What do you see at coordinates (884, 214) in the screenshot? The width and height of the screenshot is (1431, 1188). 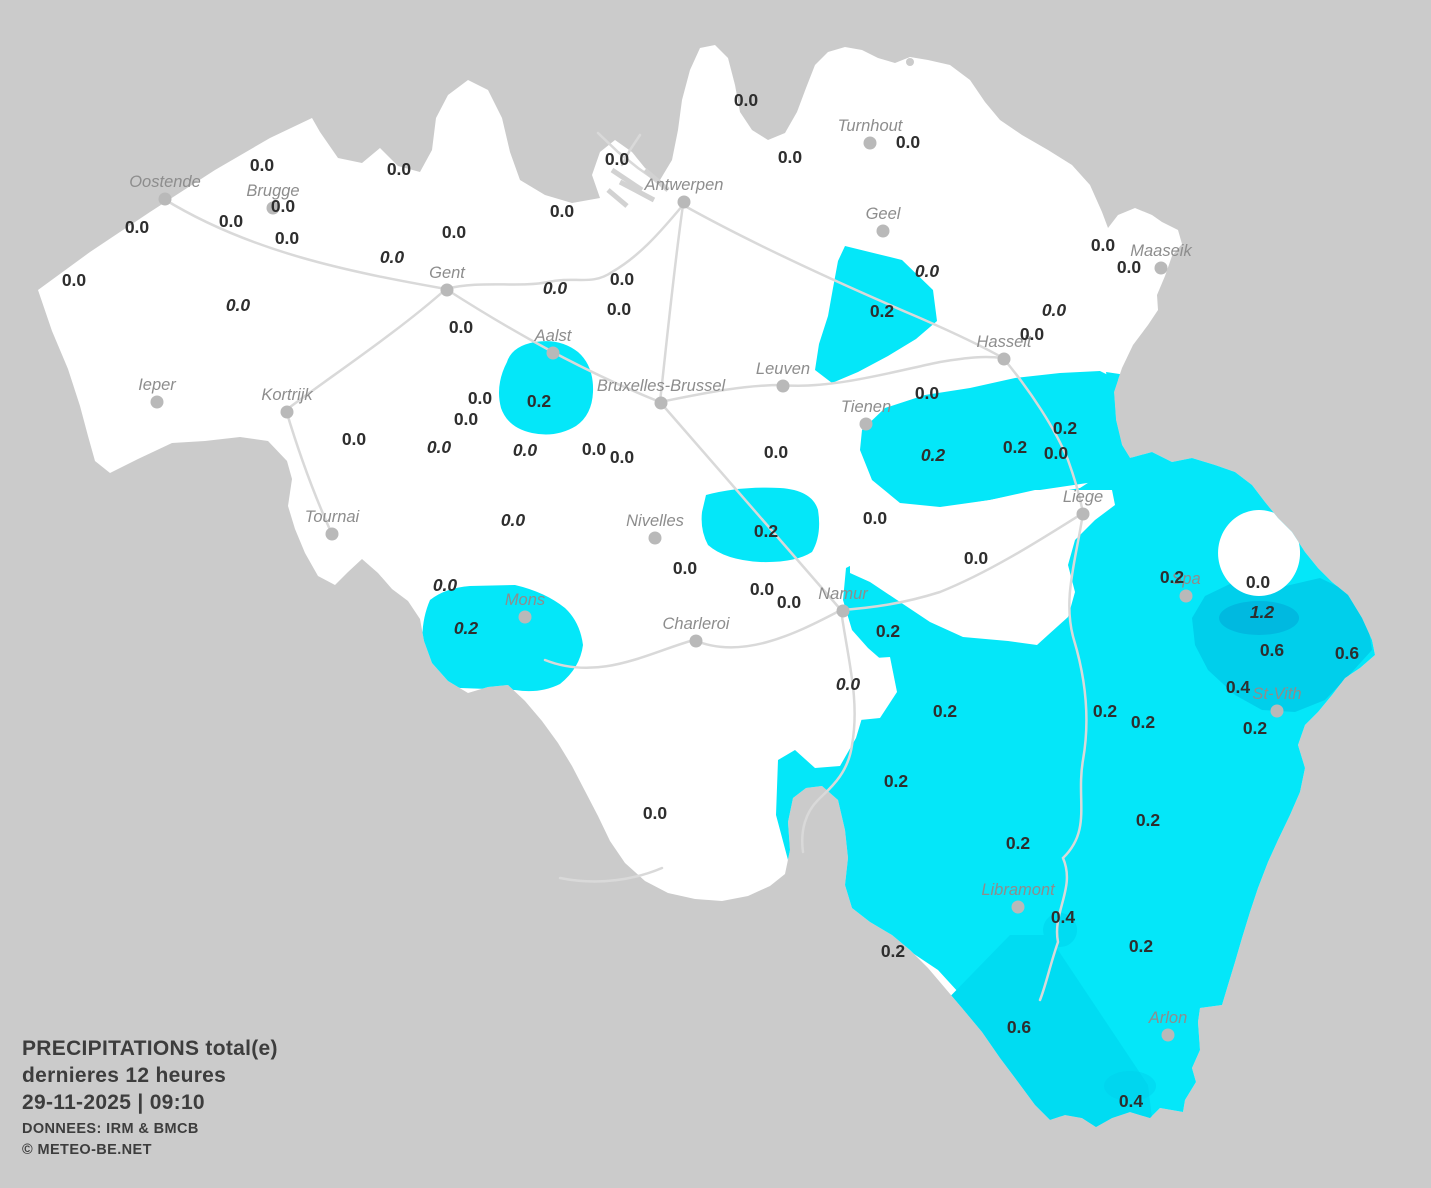 I see `city-label: Geel` at bounding box center [884, 214].